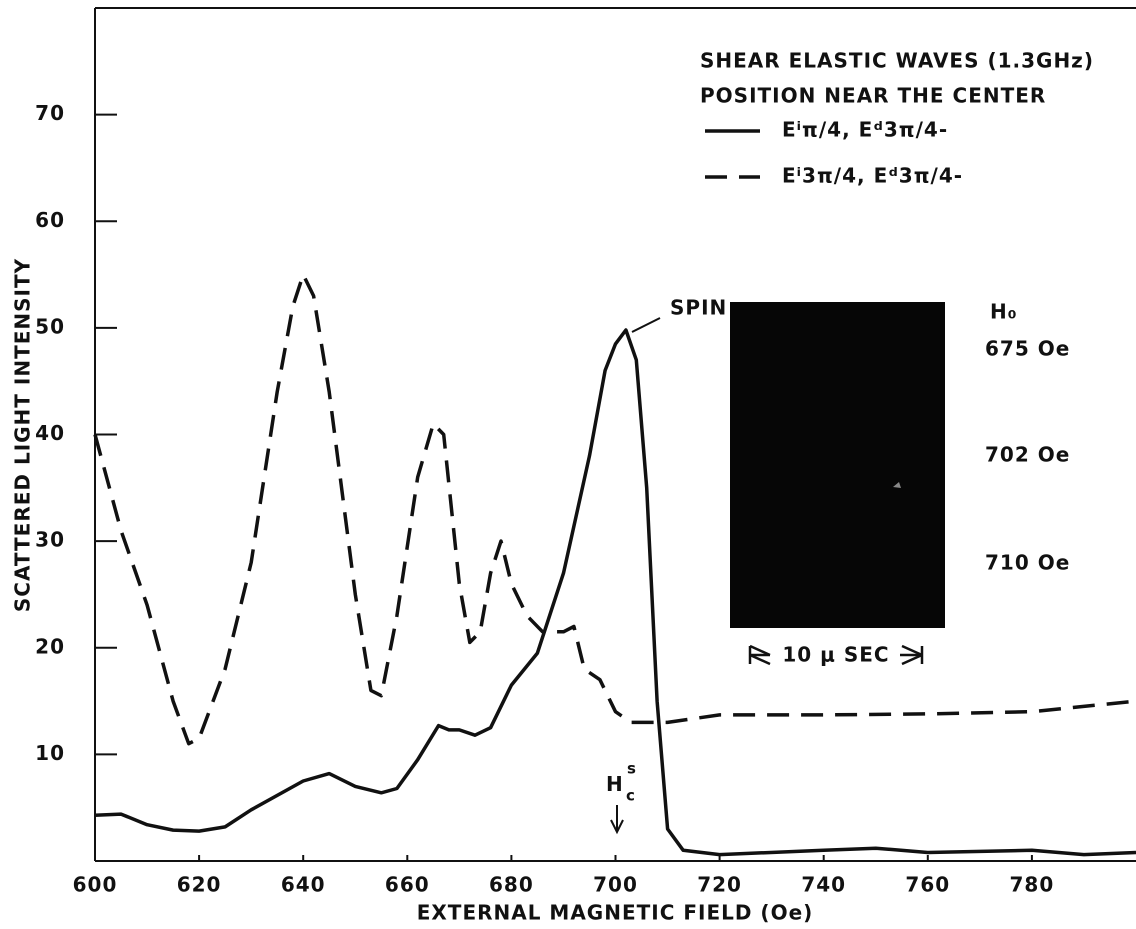  What do you see at coordinates (50, 220) in the screenshot?
I see `y-tick-label: 60` at bounding box center [50, 220].